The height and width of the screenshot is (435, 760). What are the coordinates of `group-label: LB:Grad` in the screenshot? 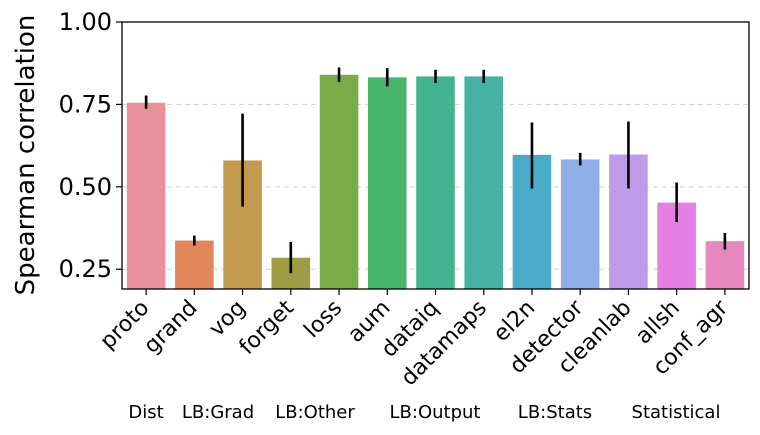 It's located at (218, 412).